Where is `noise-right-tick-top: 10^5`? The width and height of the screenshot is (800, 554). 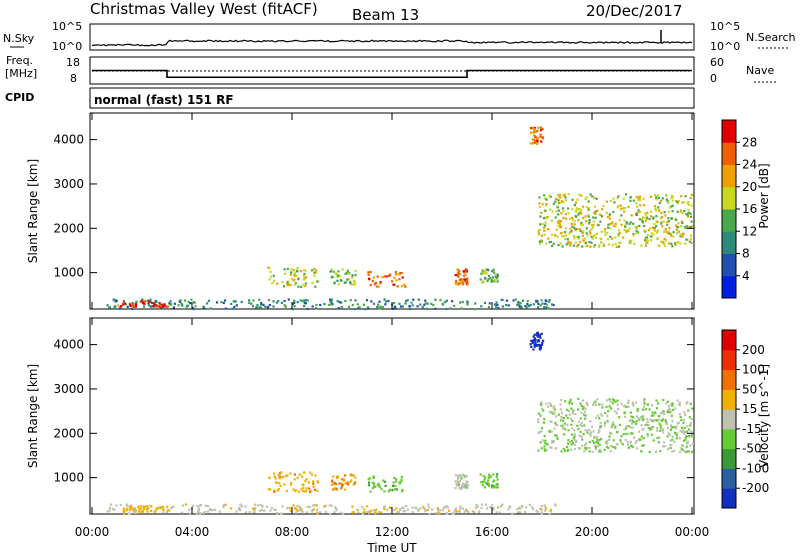
noise-right-tick-top: 10^5 is located at coordinates (725, 26).